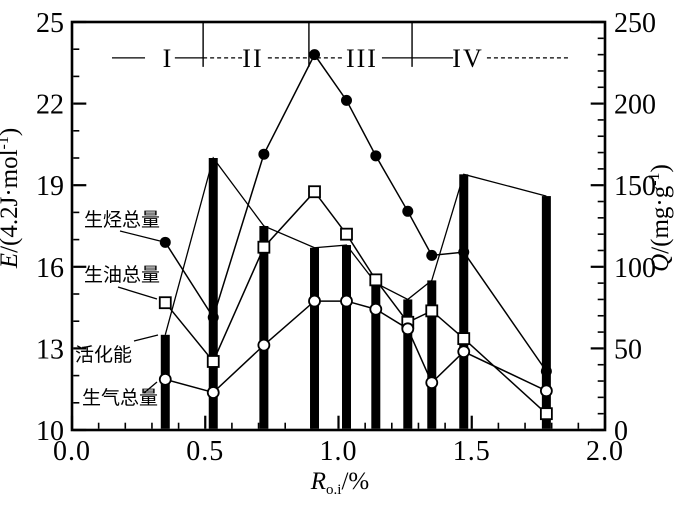  I want to click on x-axis-tick-labels: 0.0 0.5 1.0 1.5 2.0, so click(338, 451).